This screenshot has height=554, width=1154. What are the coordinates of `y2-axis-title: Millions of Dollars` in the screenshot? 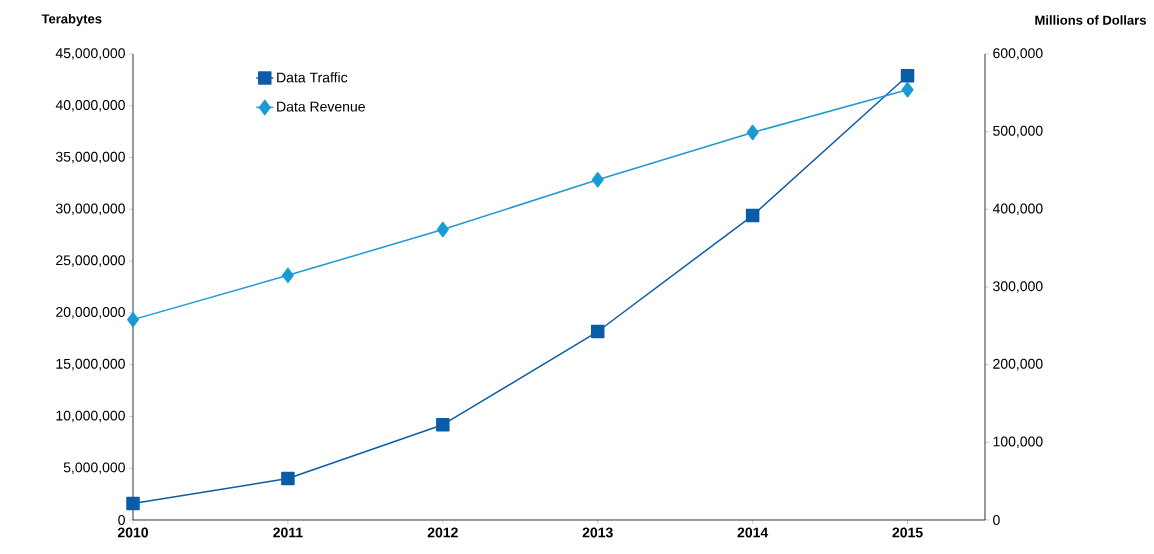 It's located at (1090, 20).